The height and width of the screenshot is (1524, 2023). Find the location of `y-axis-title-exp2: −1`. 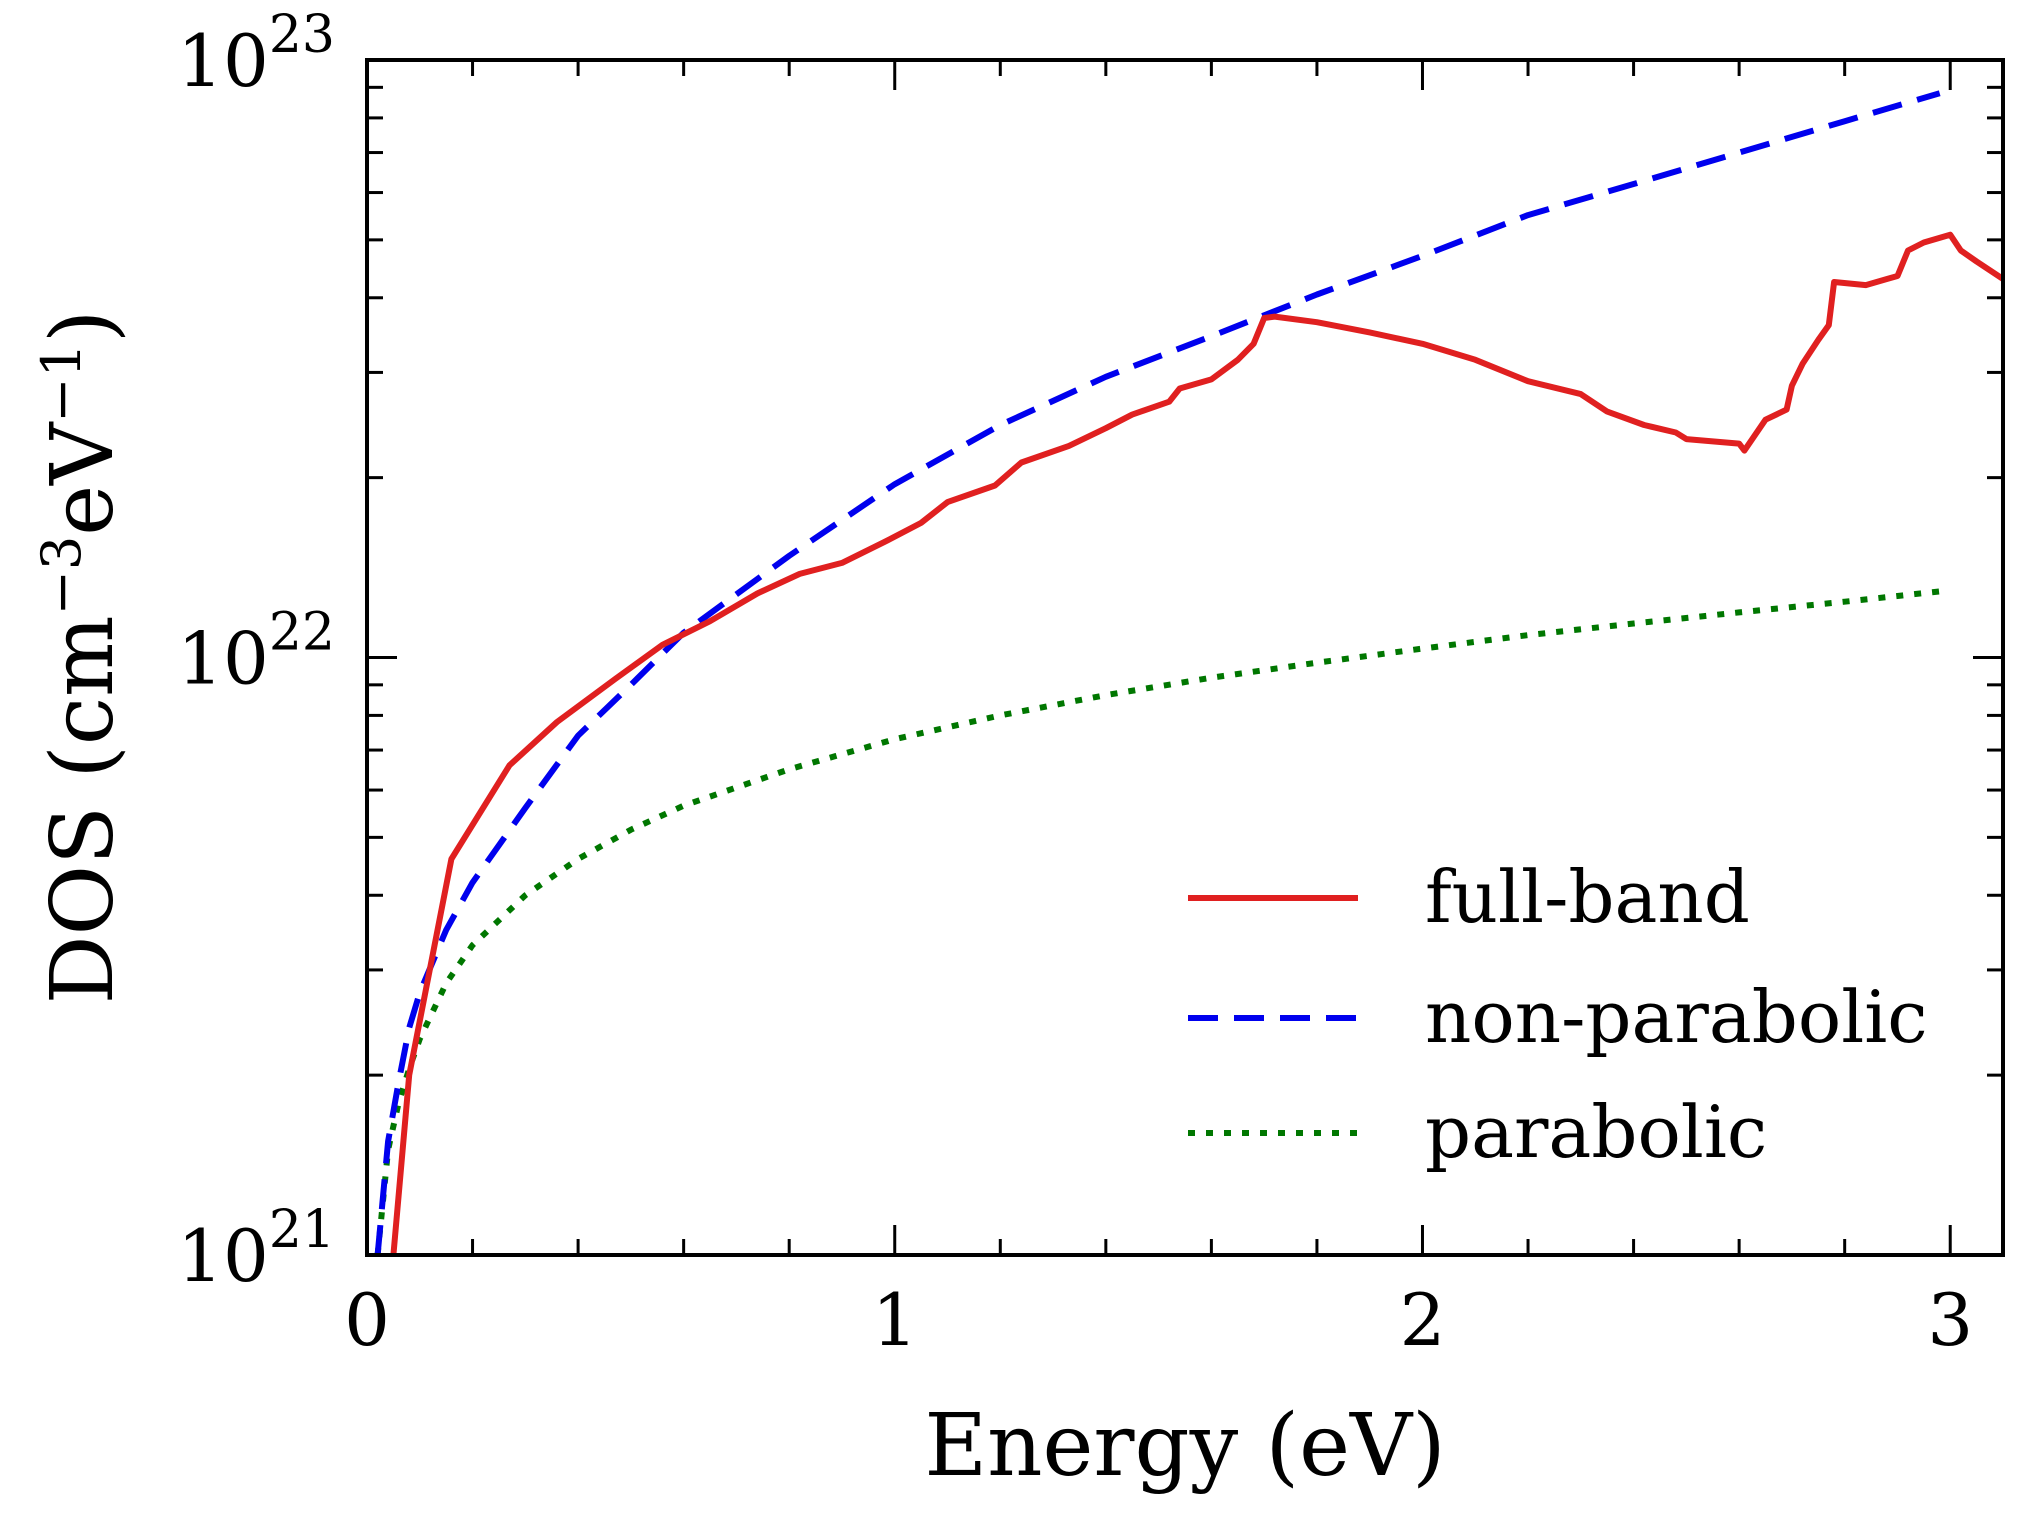

y-axis-title-exp2: −1 is located at coordinates (61, 383).